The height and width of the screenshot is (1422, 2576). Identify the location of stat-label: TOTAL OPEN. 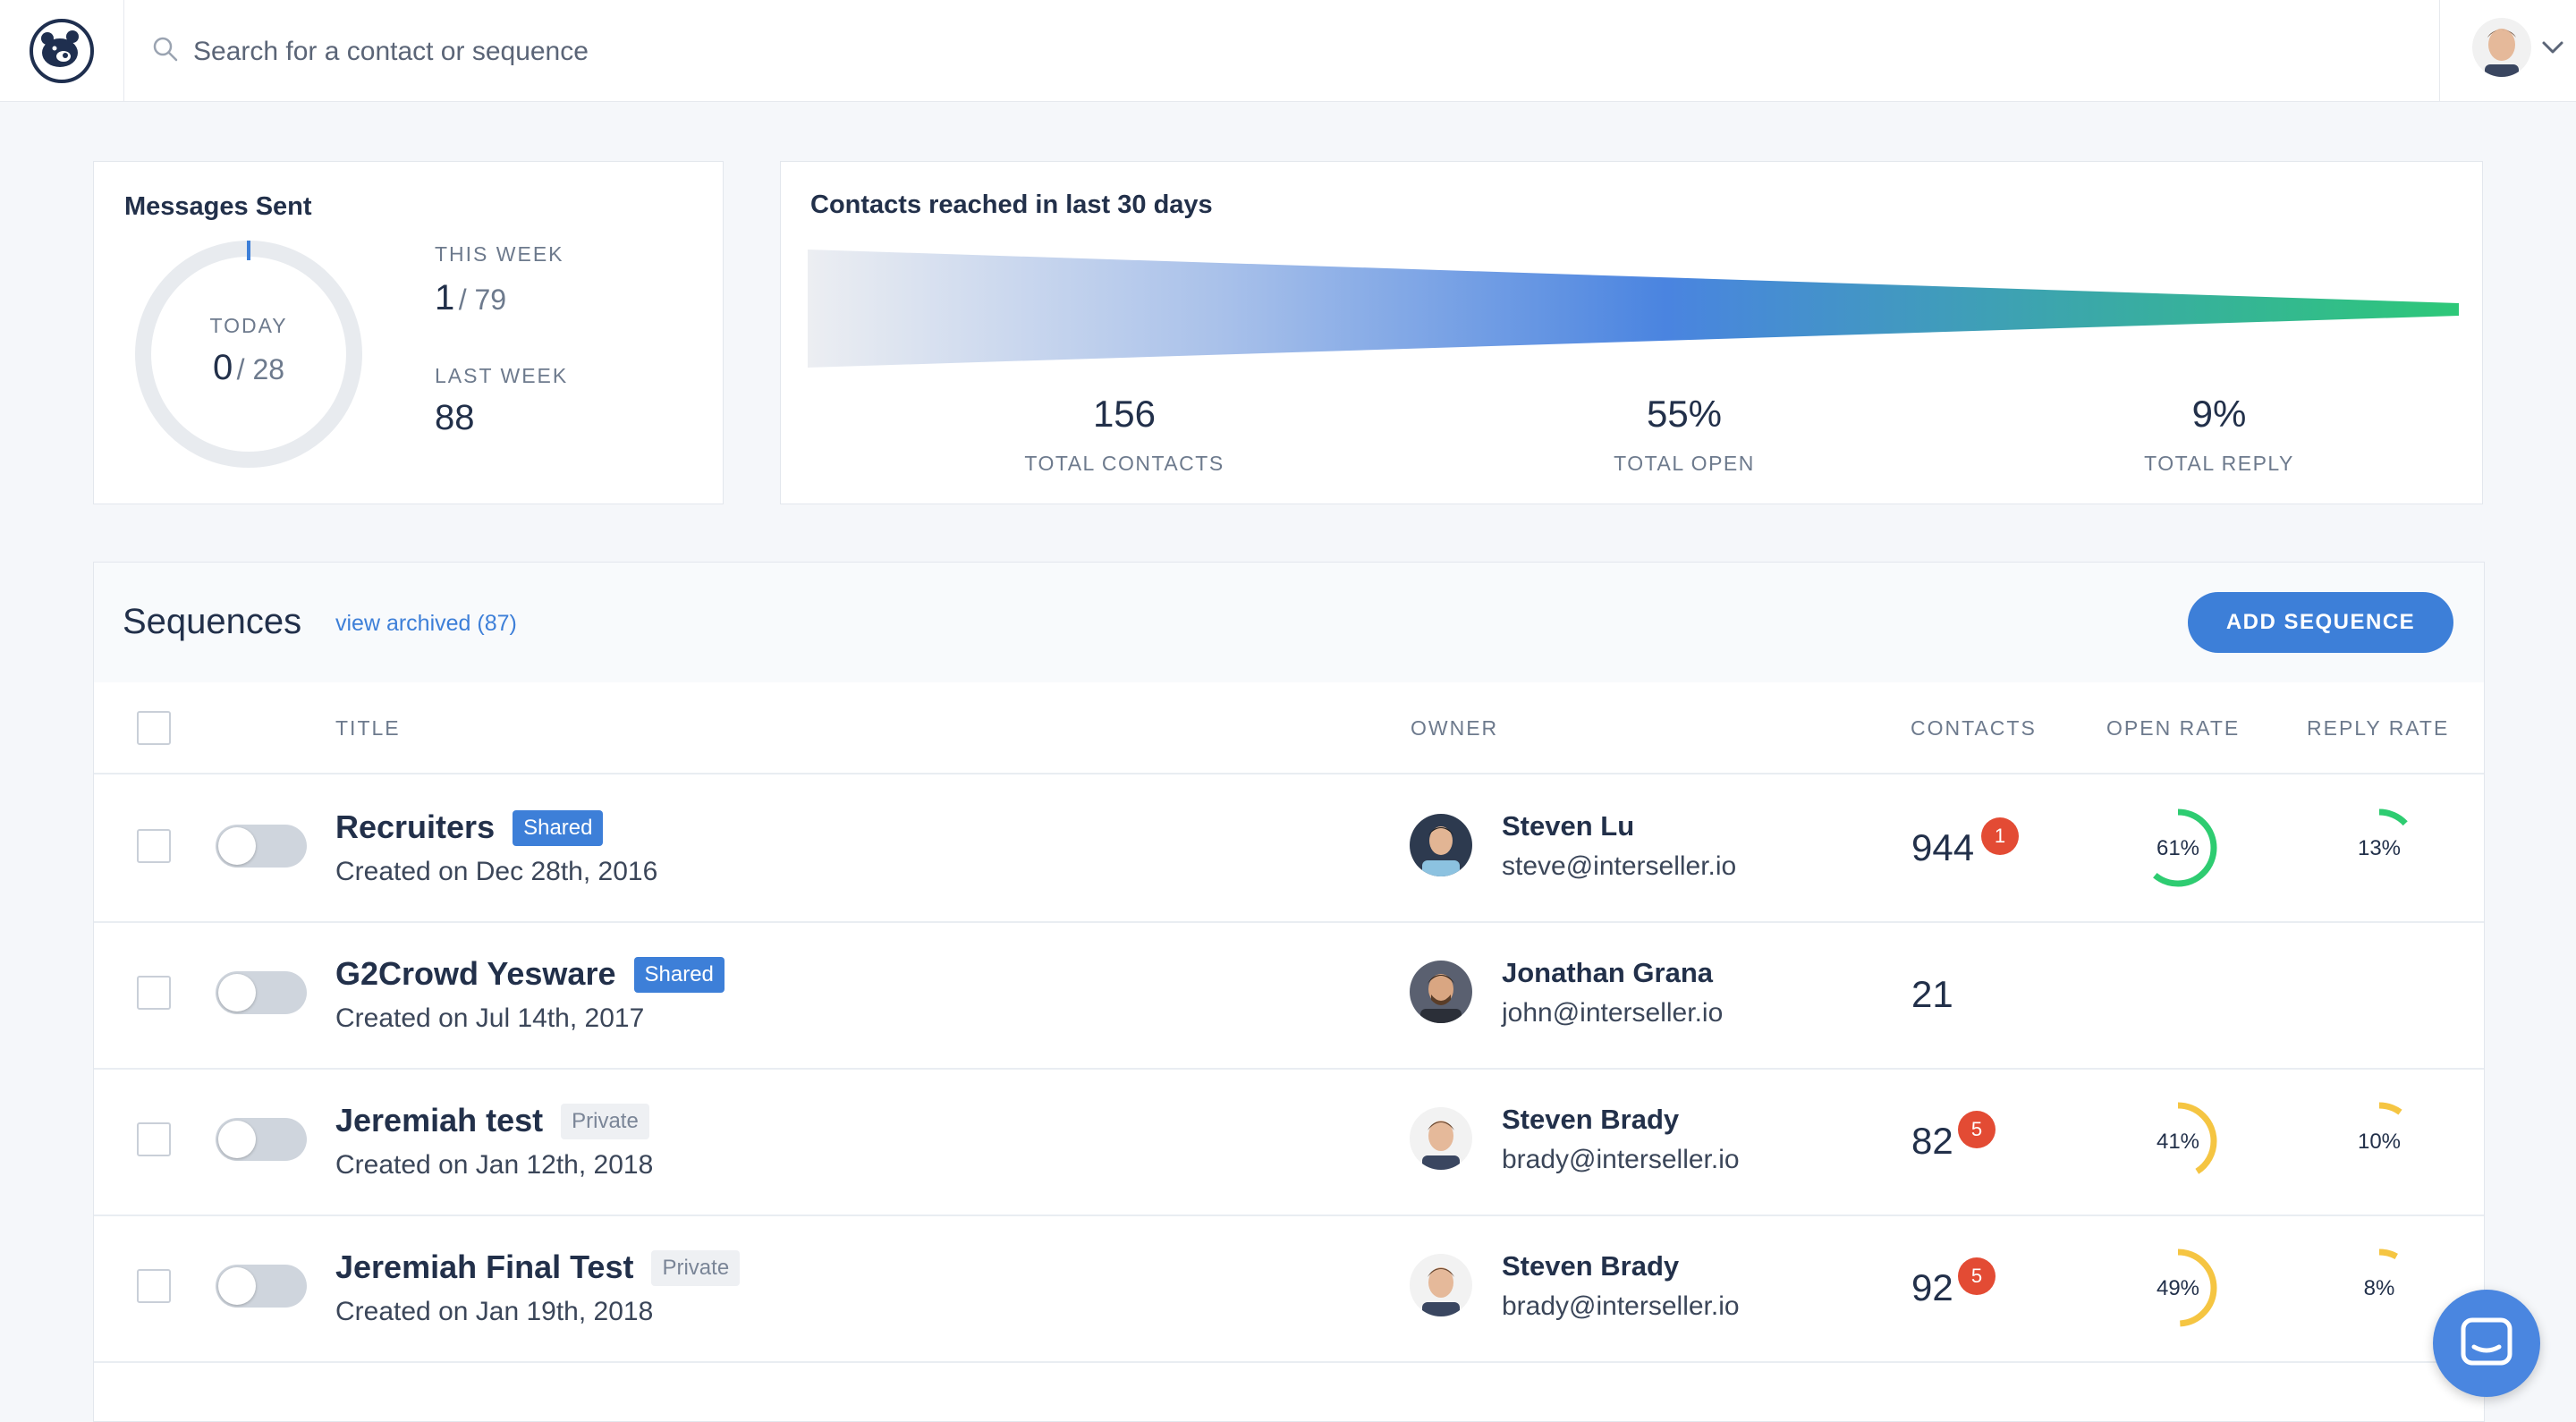
(1684, 463).